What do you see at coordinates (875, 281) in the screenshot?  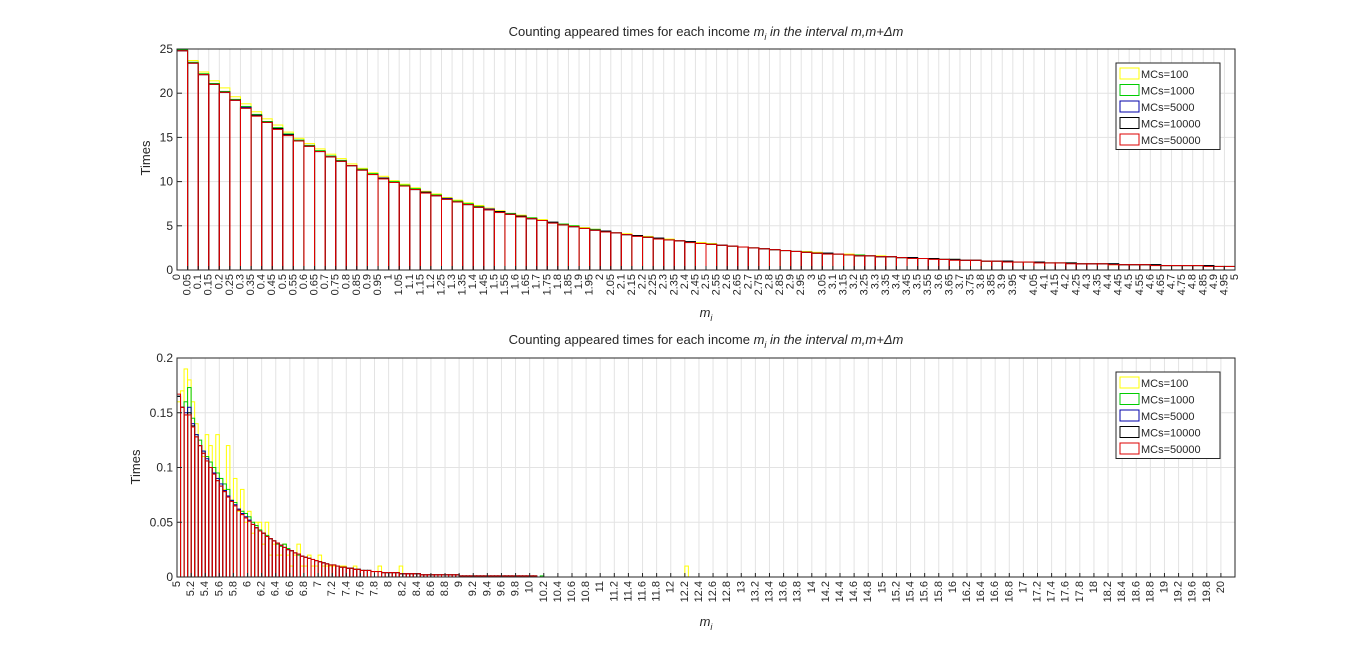 I see `x-tick-label: 3.3` at bounding box center [875, 281].